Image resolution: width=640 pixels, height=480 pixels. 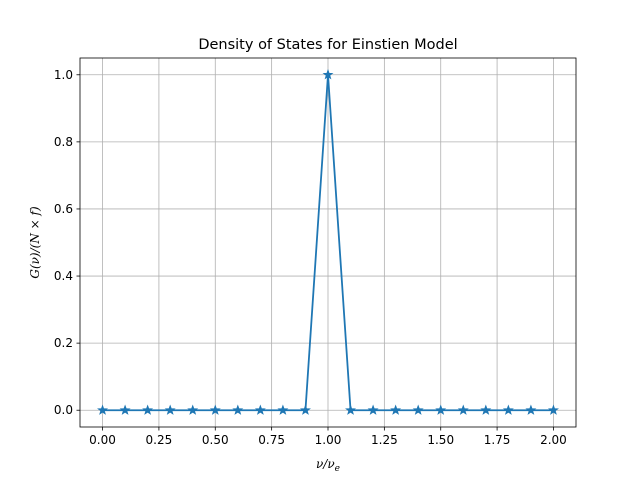 I want to click on x-tick-label: 1.75, so click(x=497, y=440).